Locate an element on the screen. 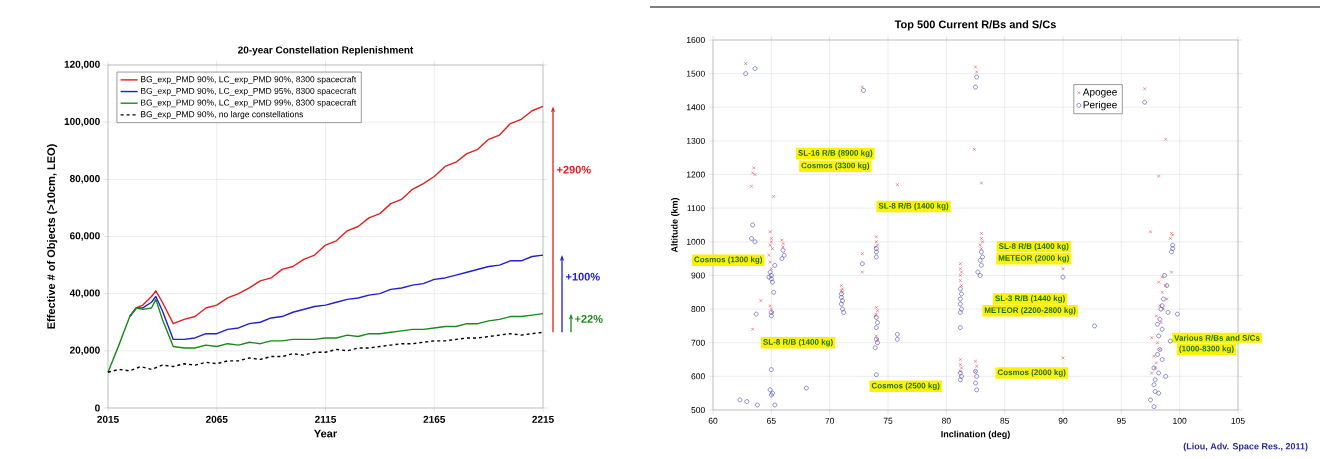  chart-title: Top 500 Current R/Bs and S/Cs is located at coordinates (975, 25).